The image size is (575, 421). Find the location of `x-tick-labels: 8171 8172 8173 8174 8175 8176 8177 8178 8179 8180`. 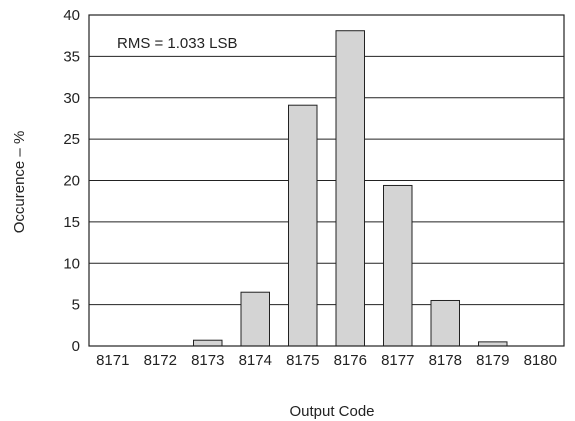

x-tick-labels: 8171 8172 8173 8174 8175 8176 8177 8178 8179 8180 is located at coordinates (326, 360).